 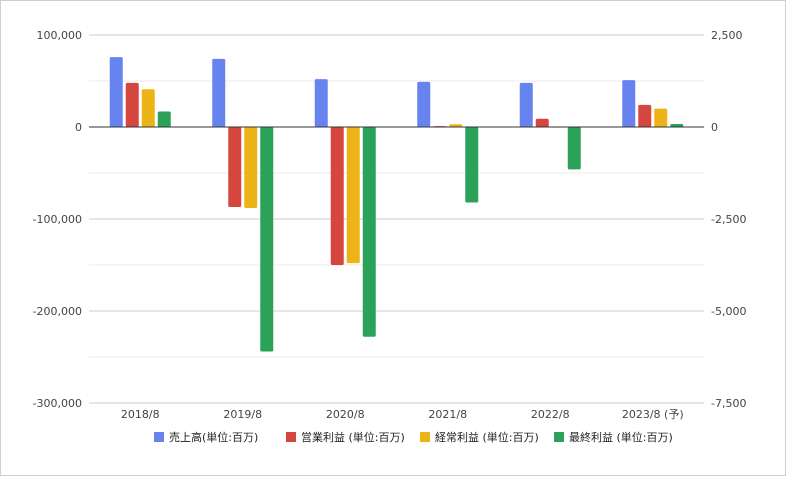 I want to click on category-label: 2022/8, so click(x=550, y=414).